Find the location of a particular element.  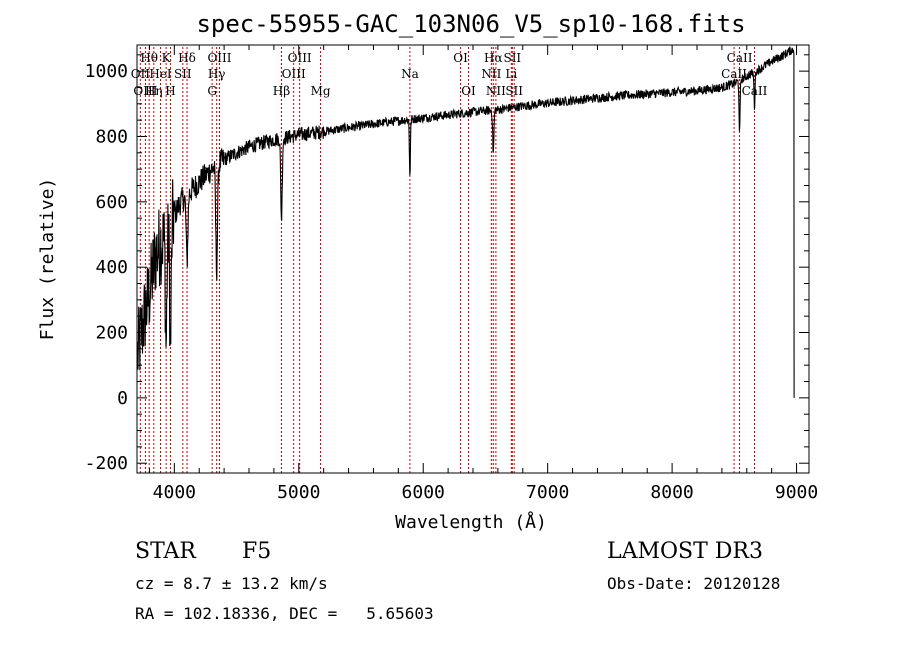

spectral-line-label: Hη is located at coordinates (154, 91).